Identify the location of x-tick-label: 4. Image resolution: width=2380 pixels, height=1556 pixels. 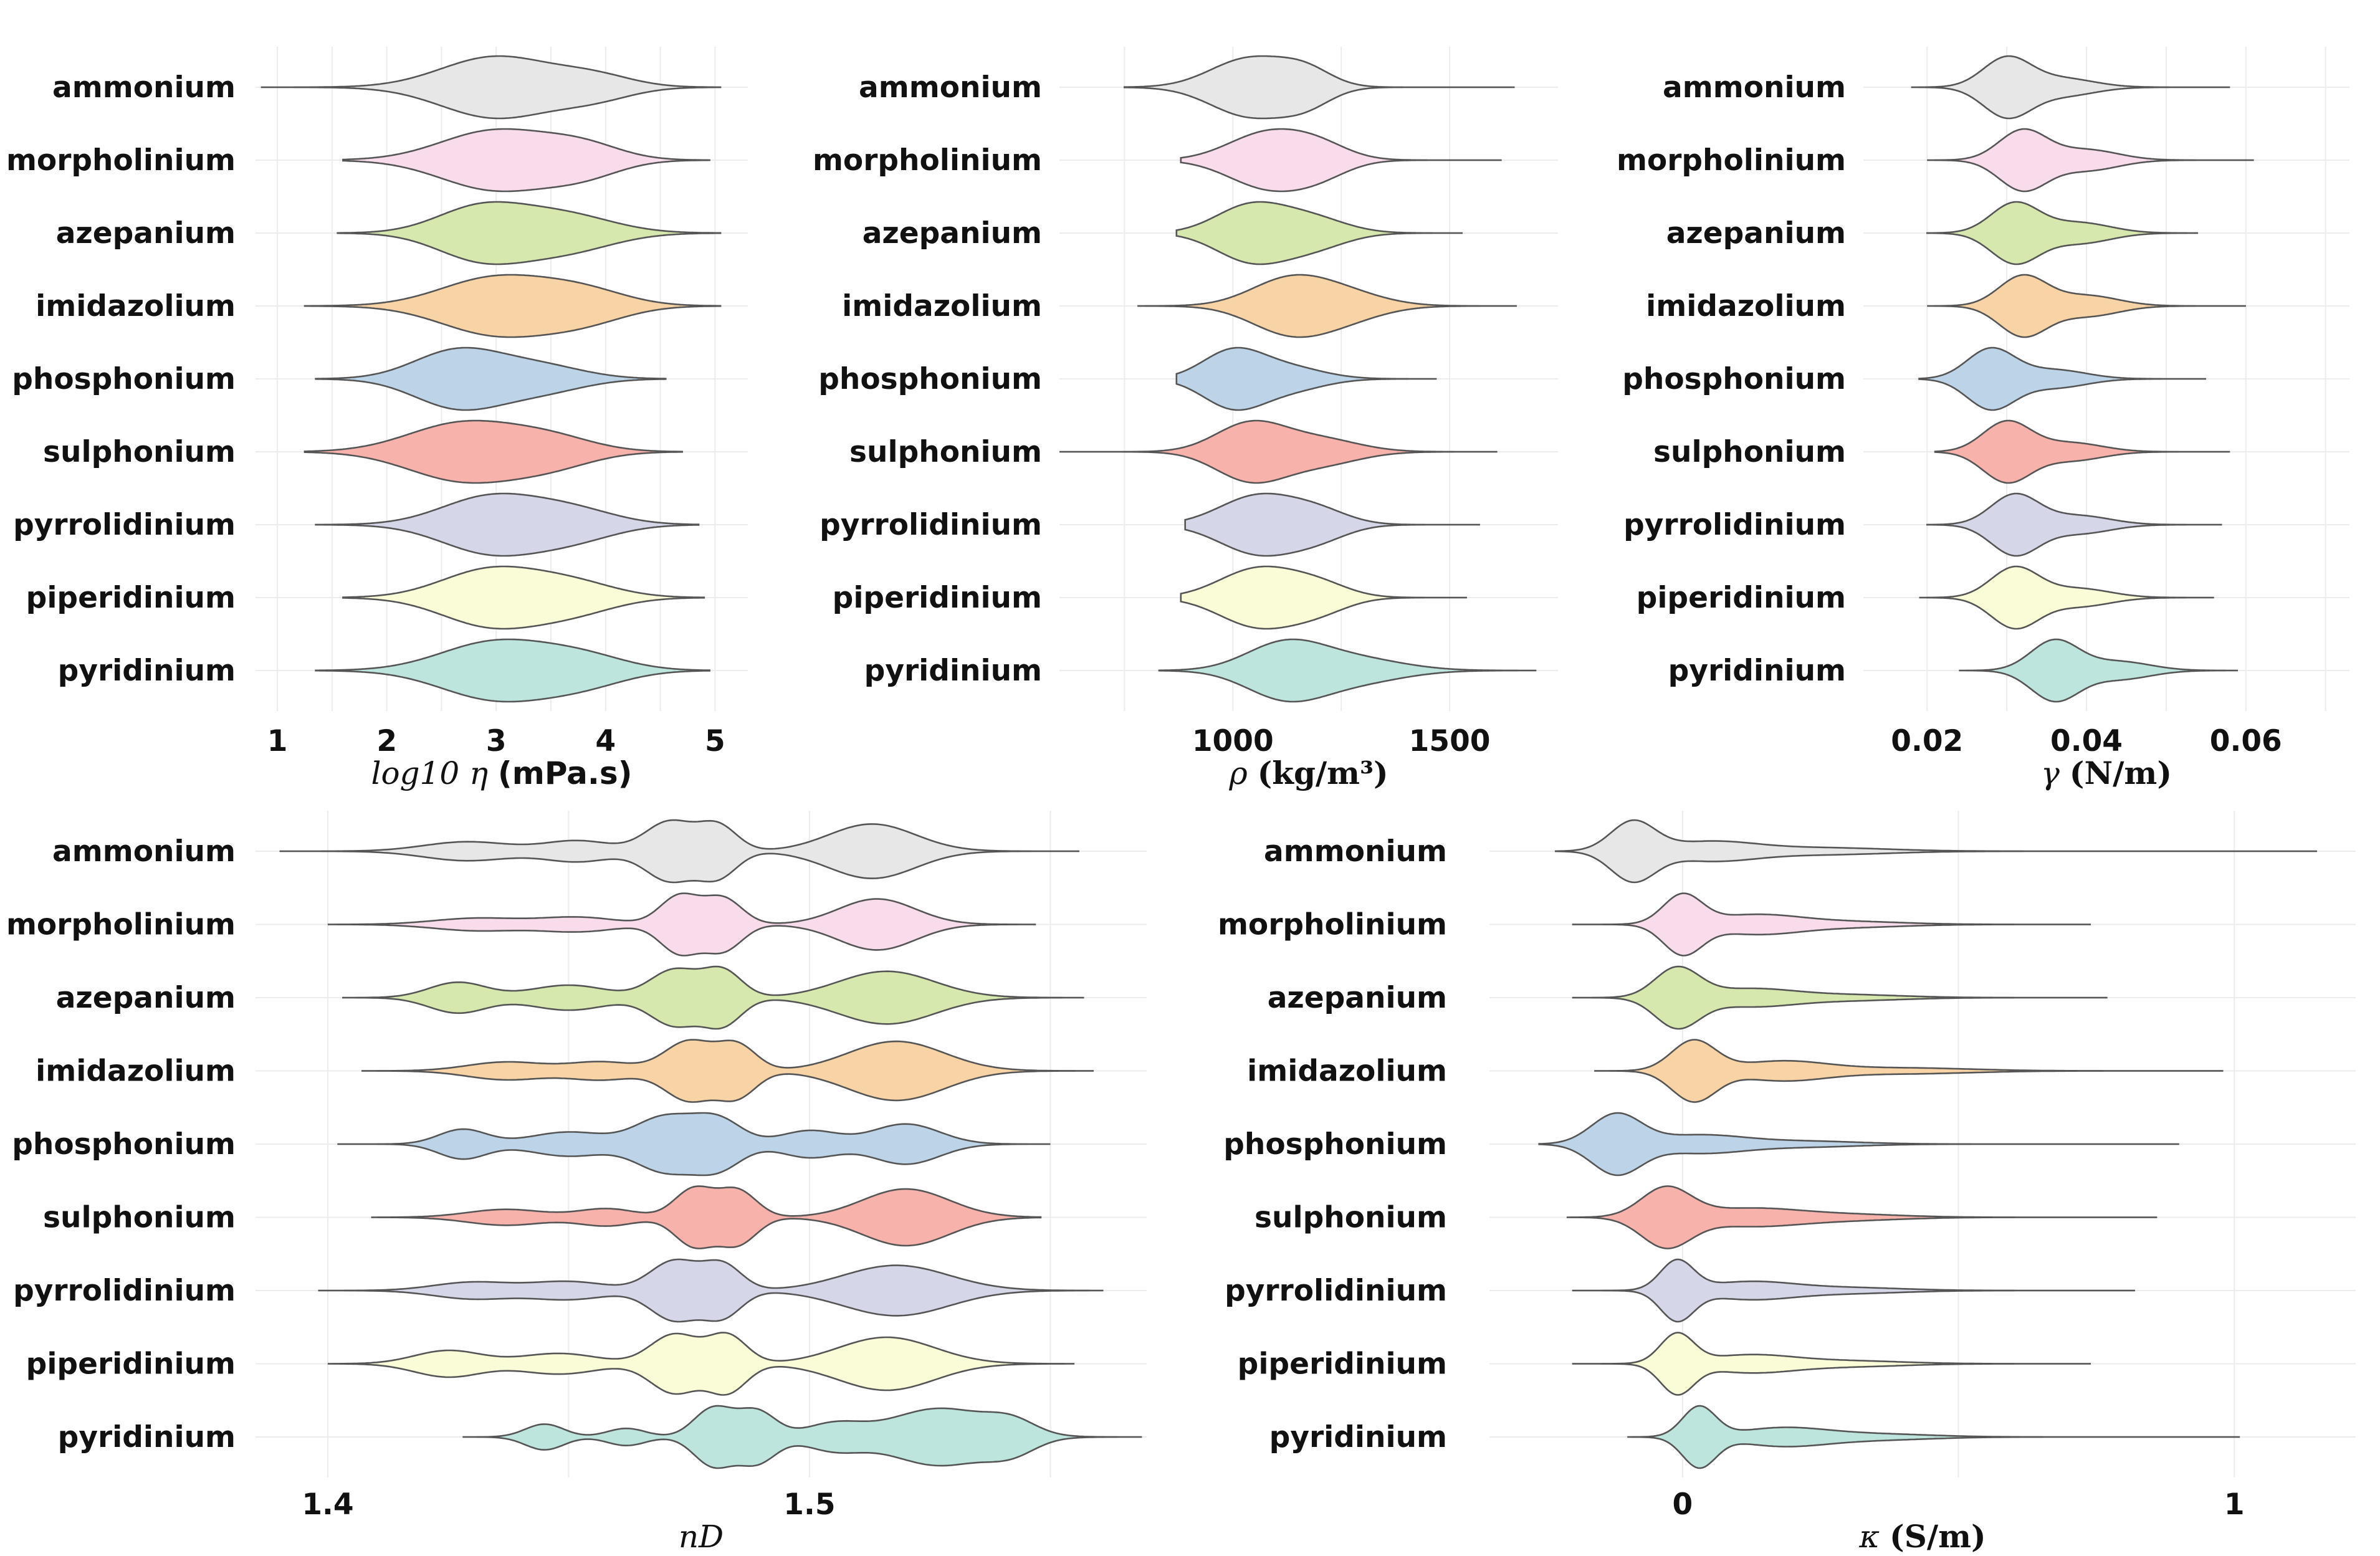
(605, 741).